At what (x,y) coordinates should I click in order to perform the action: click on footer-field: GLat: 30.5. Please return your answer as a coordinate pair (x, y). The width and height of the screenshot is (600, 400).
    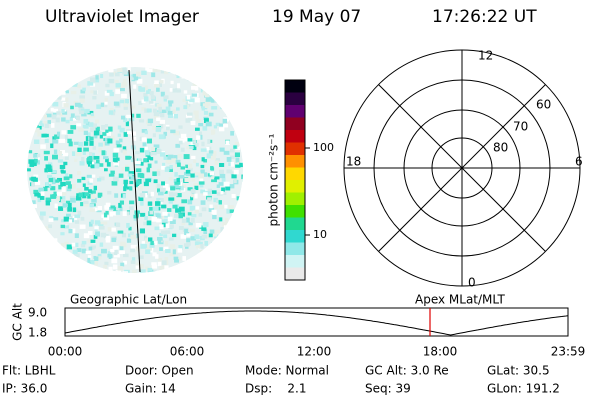
    Looking at the image, I should click on (518, 371).